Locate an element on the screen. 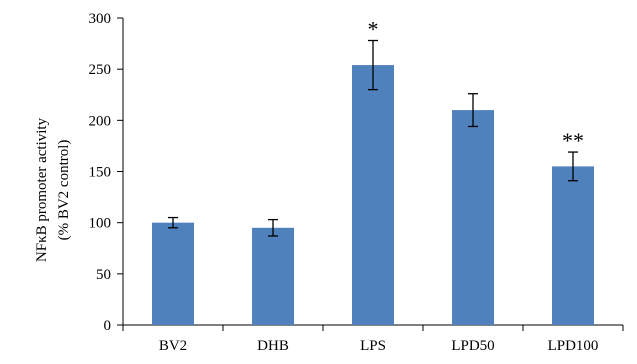  x-tick-label: LPD100 is located at coordinates (573, 346).